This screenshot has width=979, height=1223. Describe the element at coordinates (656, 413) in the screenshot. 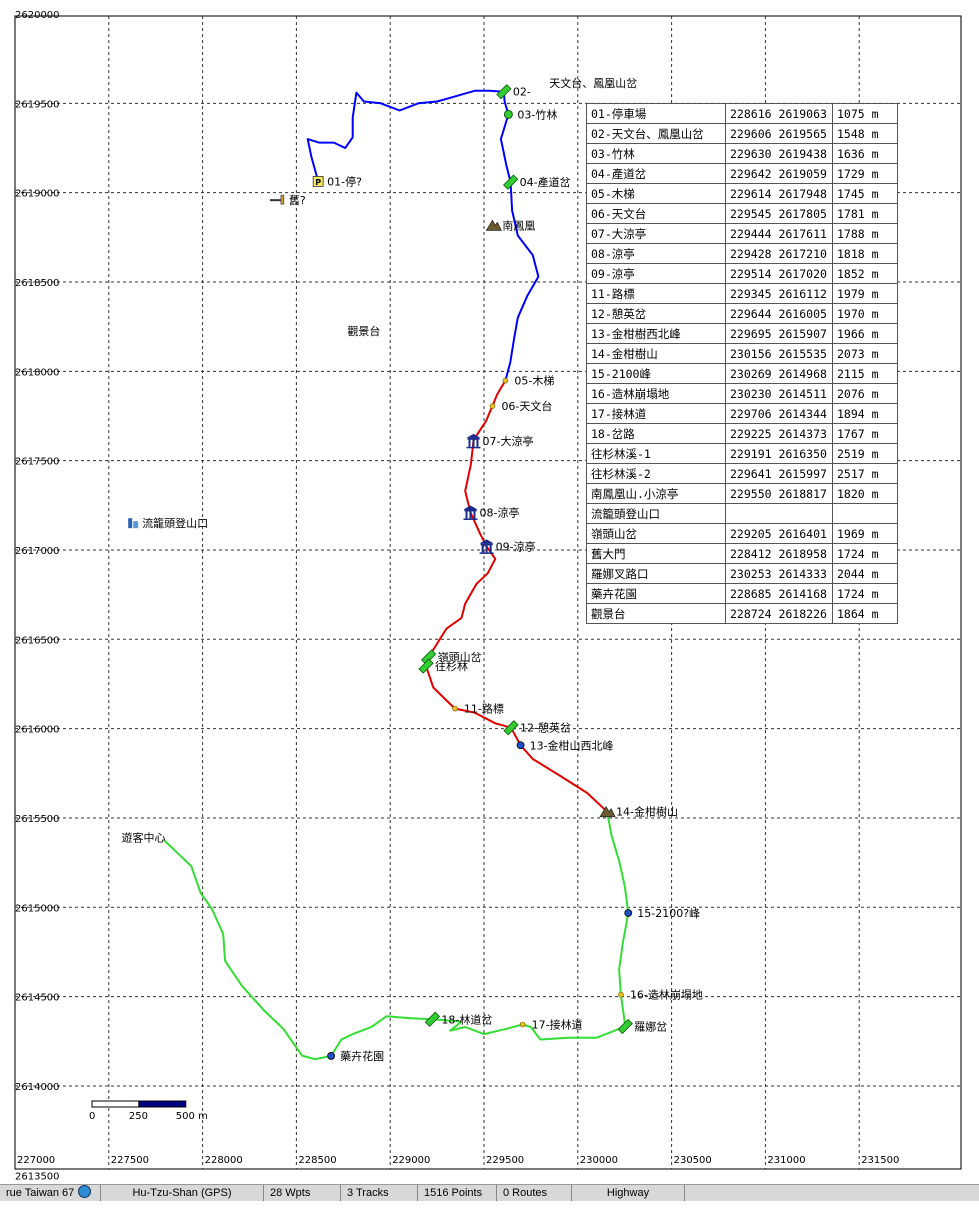

I see `waypoint-name-cell: 17-接林道` at that location.